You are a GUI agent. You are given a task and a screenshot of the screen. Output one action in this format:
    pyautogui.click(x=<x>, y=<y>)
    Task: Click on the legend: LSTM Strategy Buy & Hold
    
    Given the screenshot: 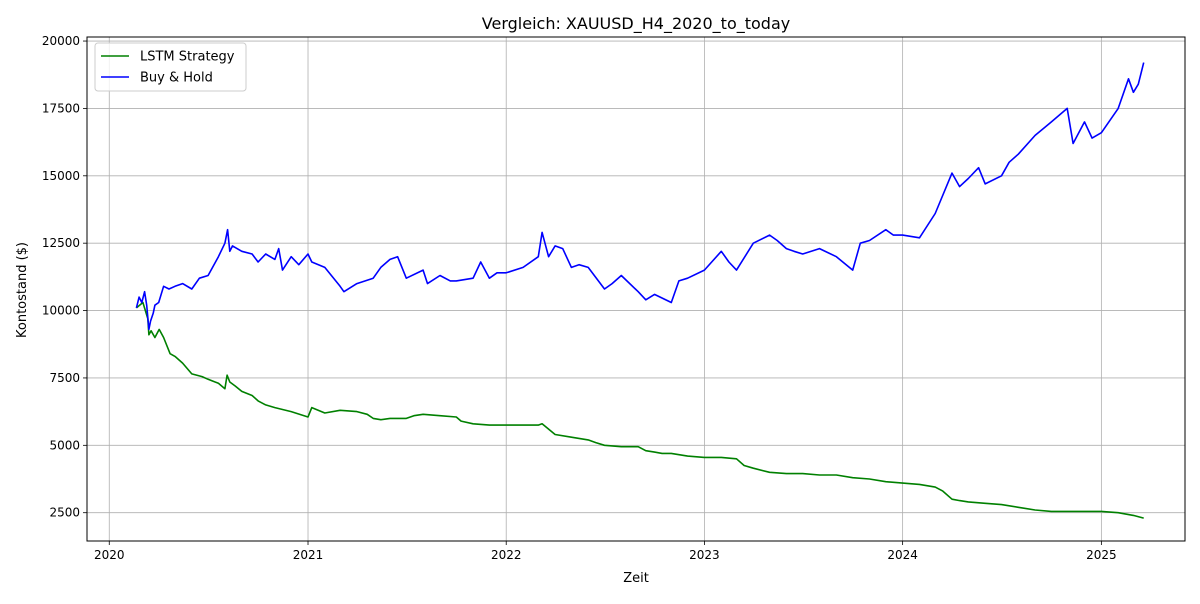 What is the action you would take?
    pyautogui.click(x=170, y=67)
    